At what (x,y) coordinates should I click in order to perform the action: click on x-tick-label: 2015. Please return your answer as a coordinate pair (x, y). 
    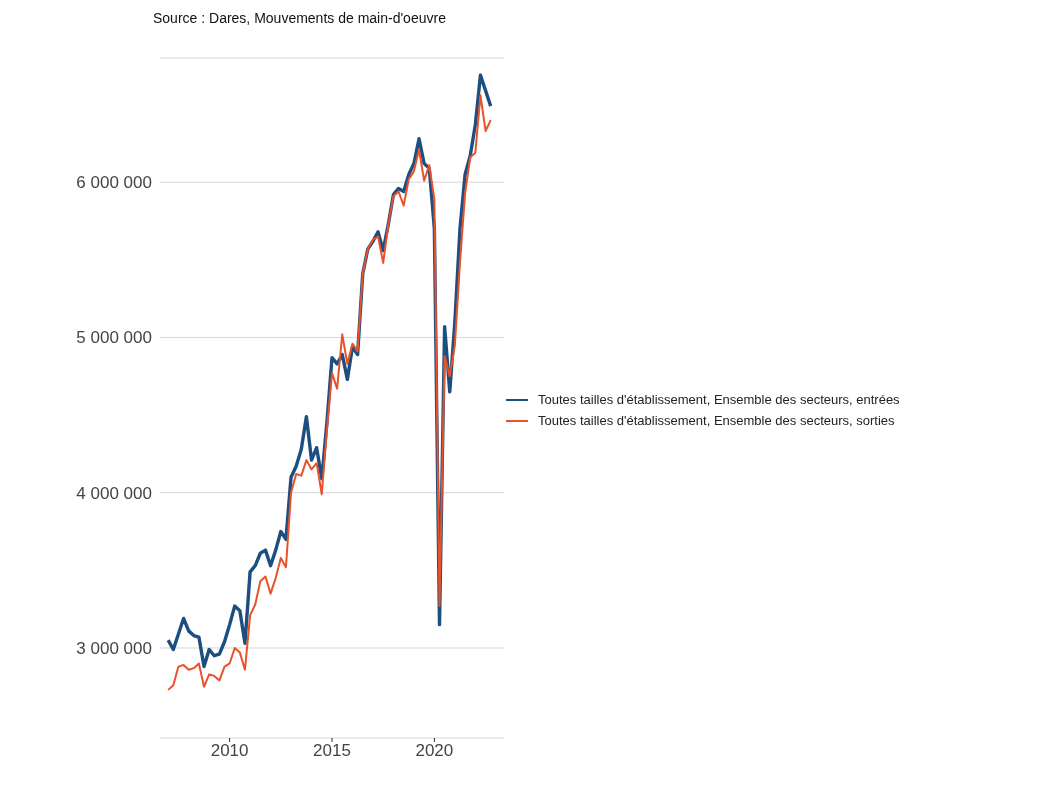
    Looking at the image, I should click on (332, 751).